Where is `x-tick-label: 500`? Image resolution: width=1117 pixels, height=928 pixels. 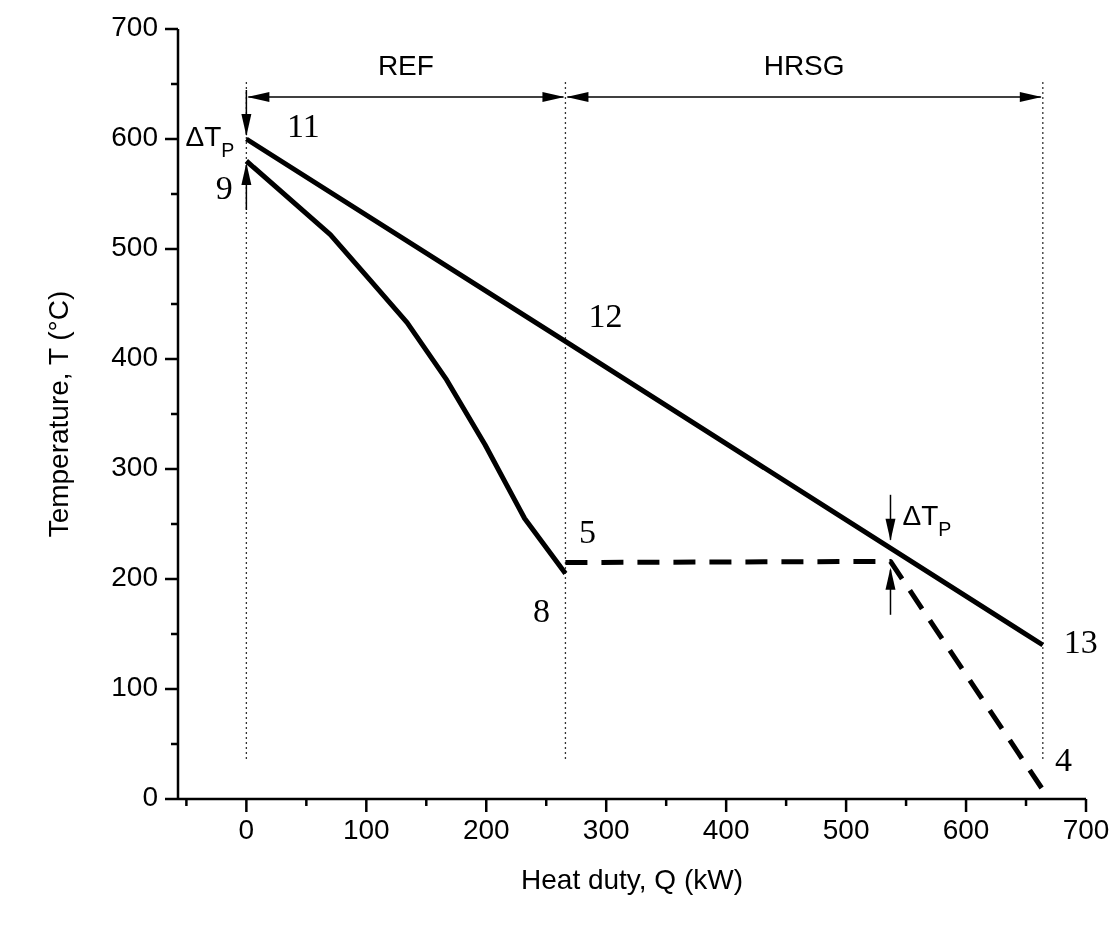 x-tick-label: 500 is located at coordinates (846, 829).